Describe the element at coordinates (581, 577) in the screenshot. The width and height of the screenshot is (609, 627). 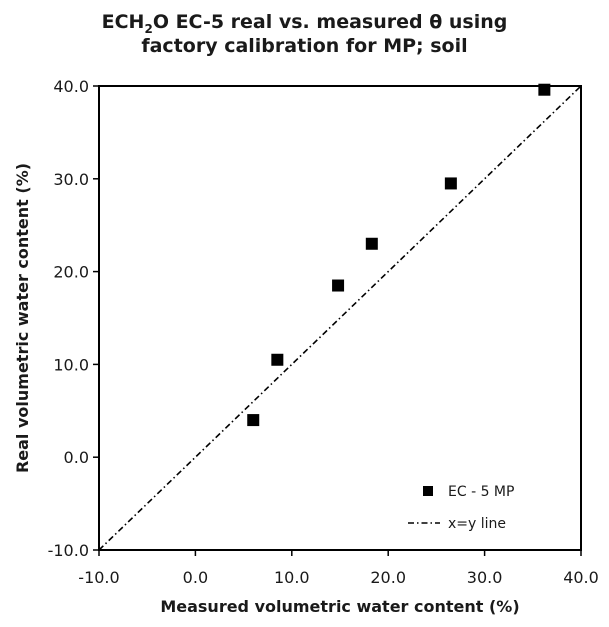
I see `x-tick-label: 40.0` at that location.